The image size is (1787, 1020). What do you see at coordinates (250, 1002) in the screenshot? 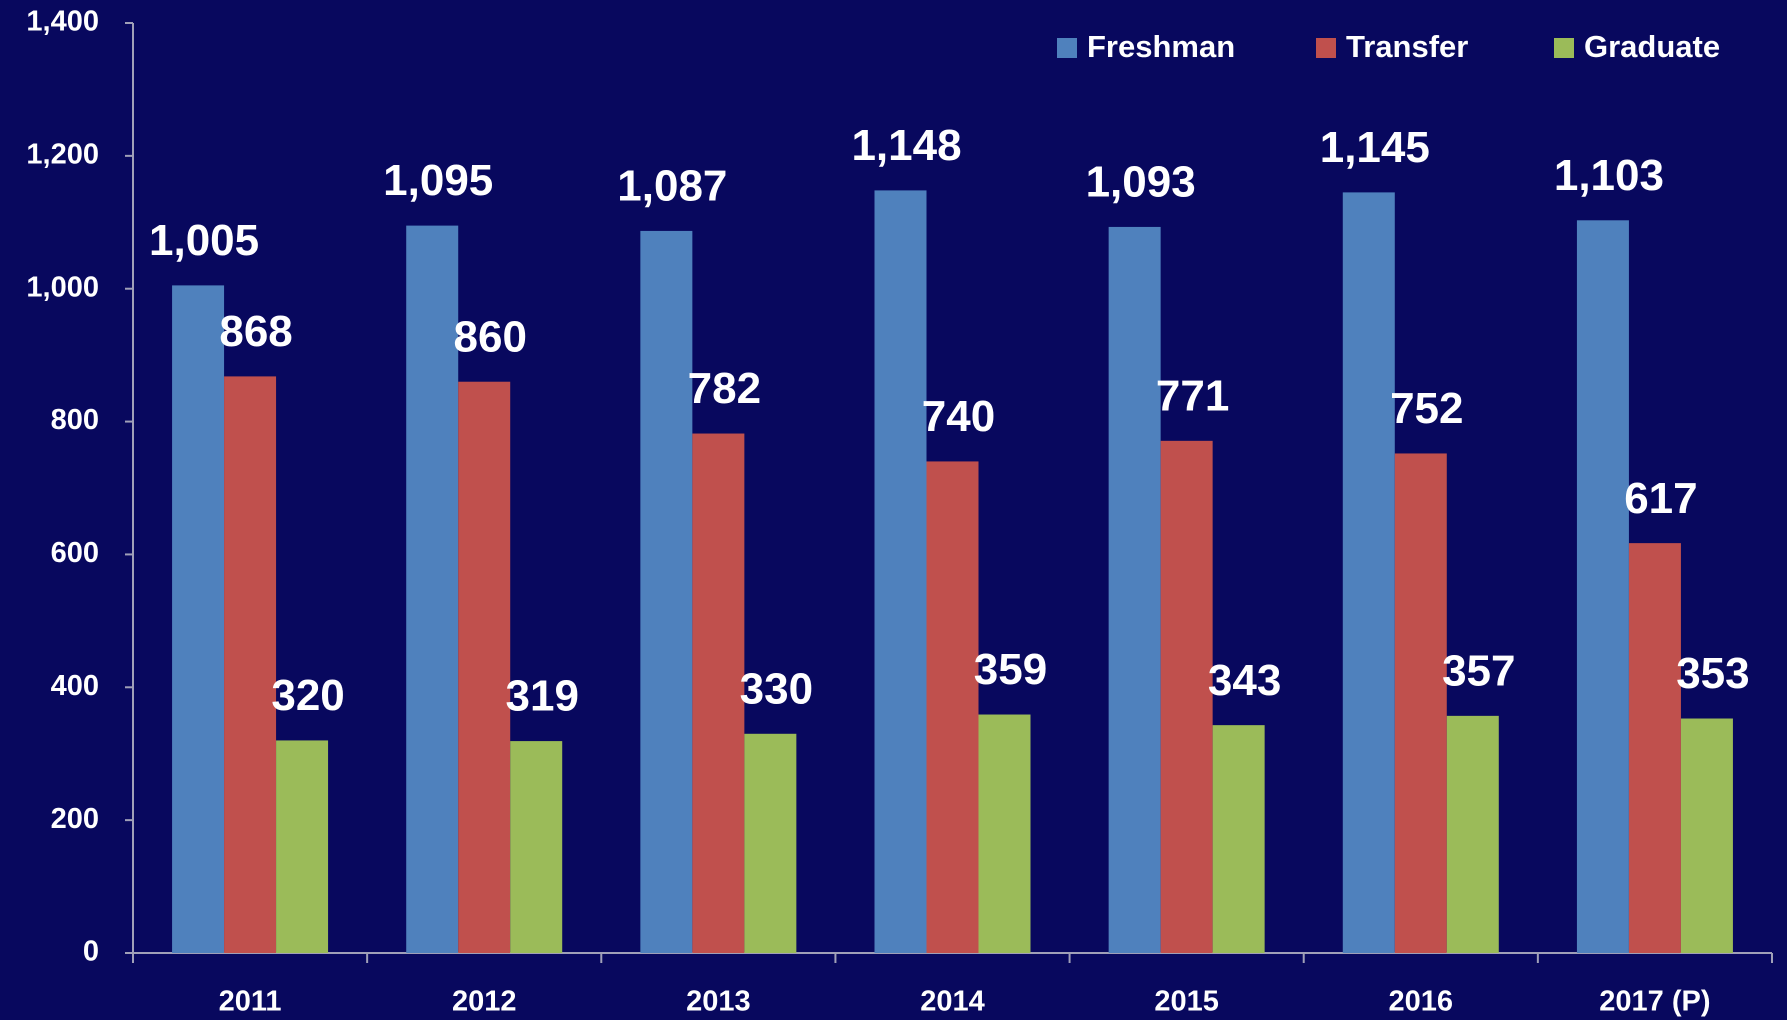
I see `x-tick-label: 2011` at bounding box center [250, 1002].